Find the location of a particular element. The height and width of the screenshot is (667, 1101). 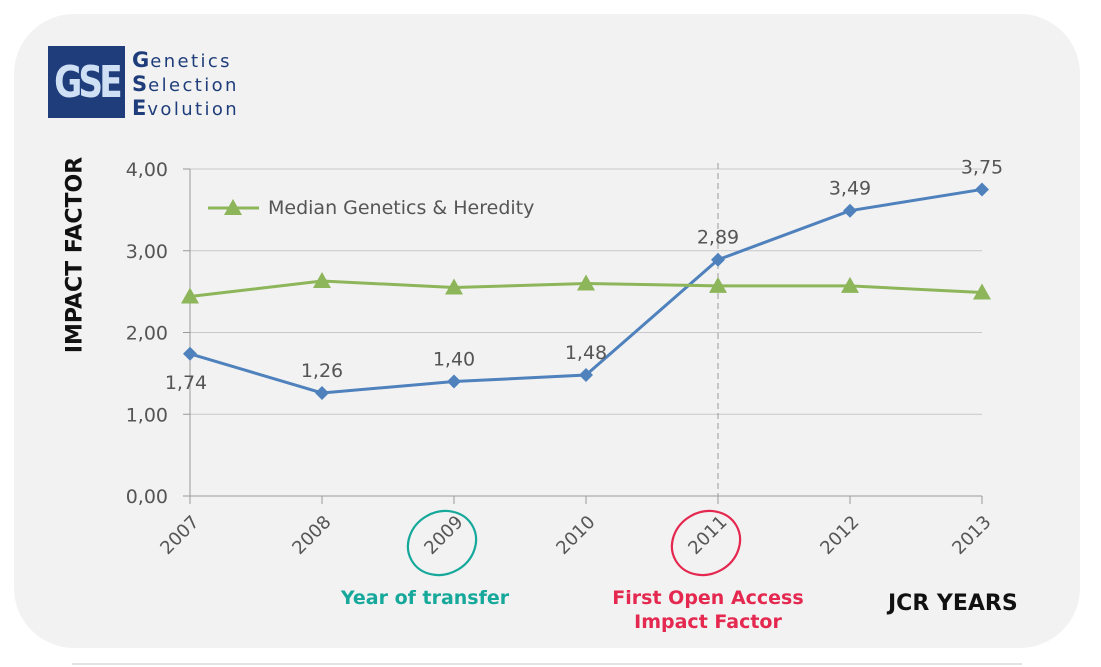

data-label: 3,49 is located at coordinates (850, 189).